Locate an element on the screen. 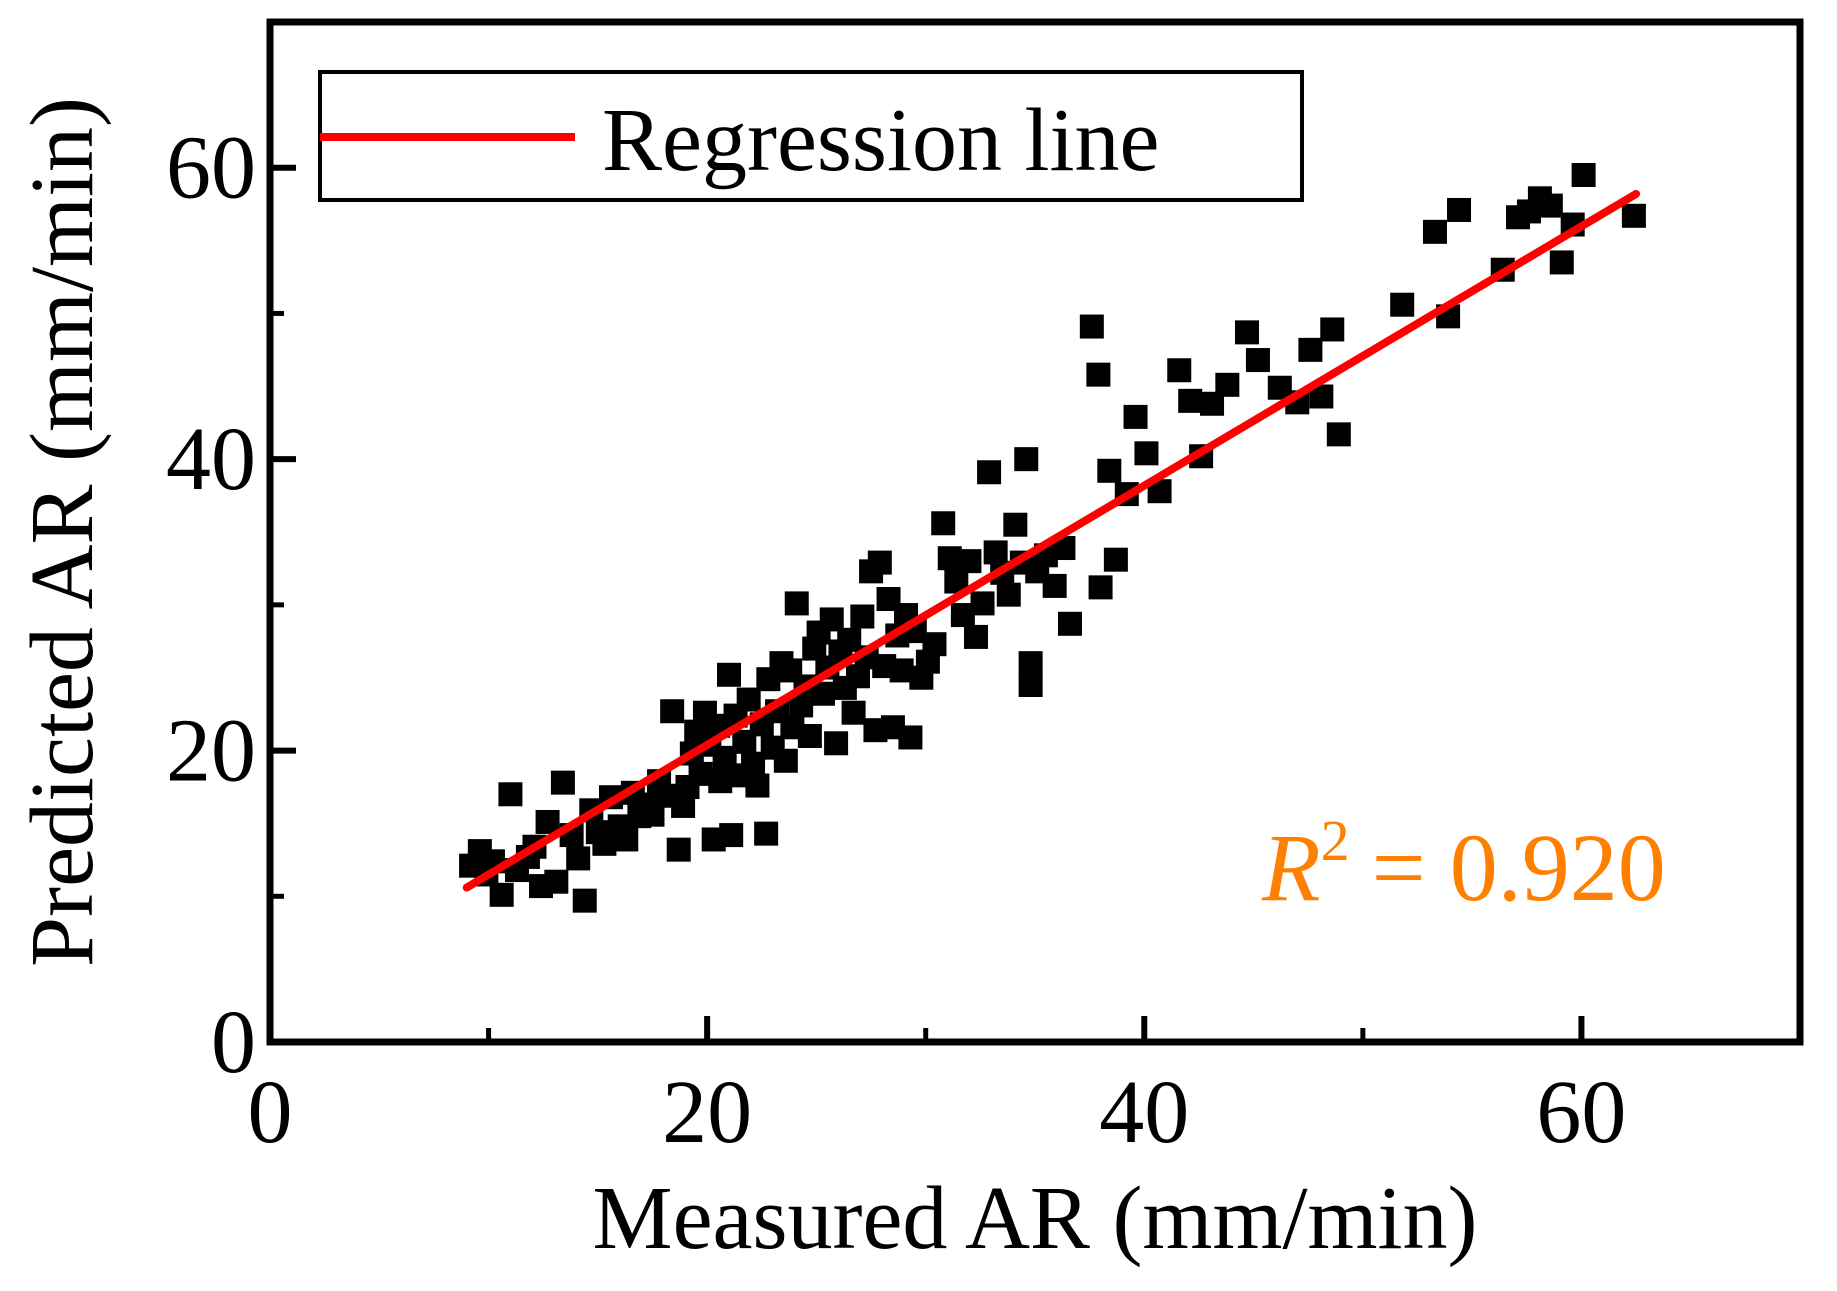 The image size is (1837, 1291). x-tick-label: 40 is located at coordinates (1144, 1112).